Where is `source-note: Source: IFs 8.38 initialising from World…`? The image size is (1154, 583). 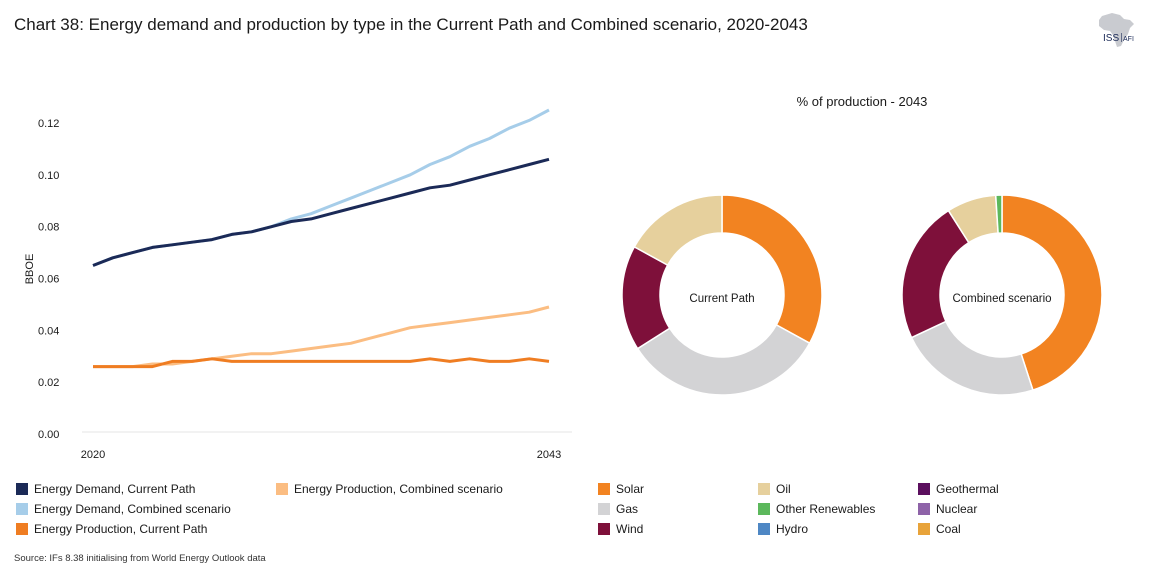
source-note: Source: IFs 8.38 initialising from World… is located at coordinates (140, 558).